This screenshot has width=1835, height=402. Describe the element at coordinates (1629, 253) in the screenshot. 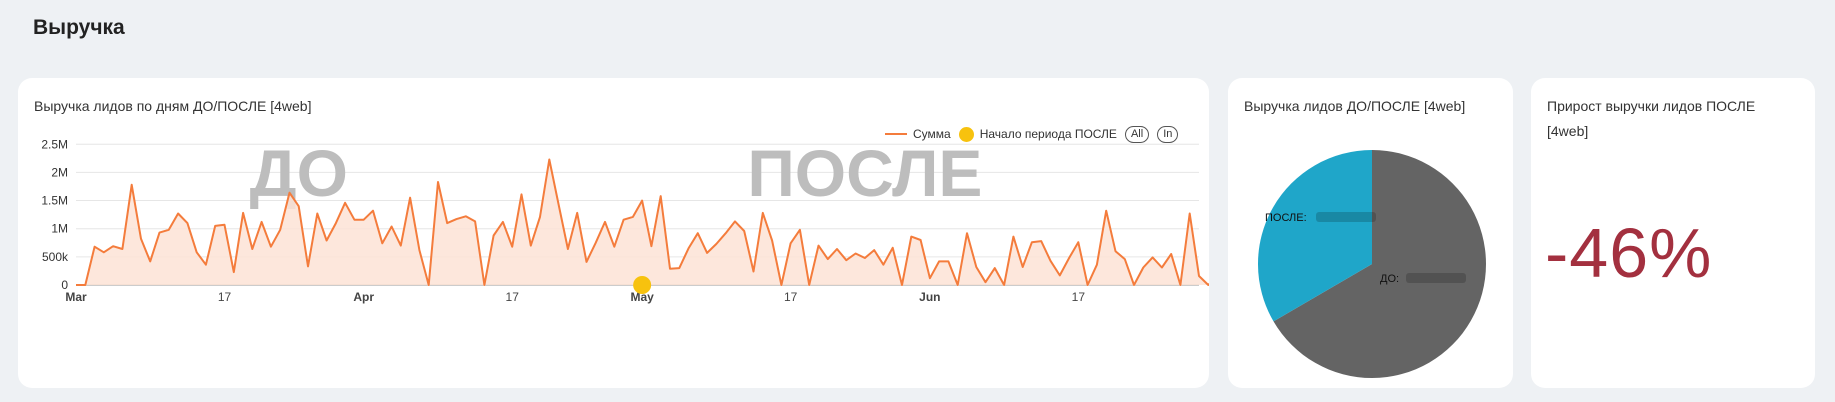

I see `revenue-growth-value: -46%` at that location.